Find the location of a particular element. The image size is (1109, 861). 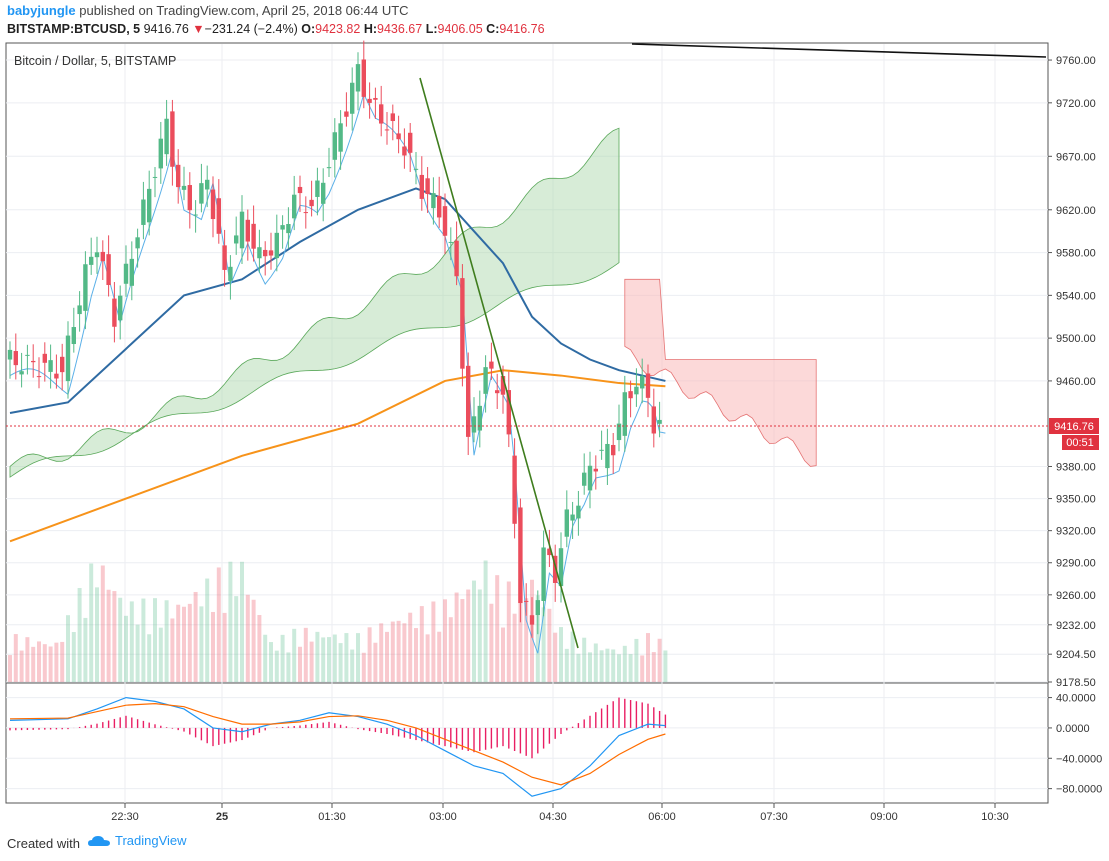

price-tick-label: 9178.50 is located at coordinates (1076, 683).